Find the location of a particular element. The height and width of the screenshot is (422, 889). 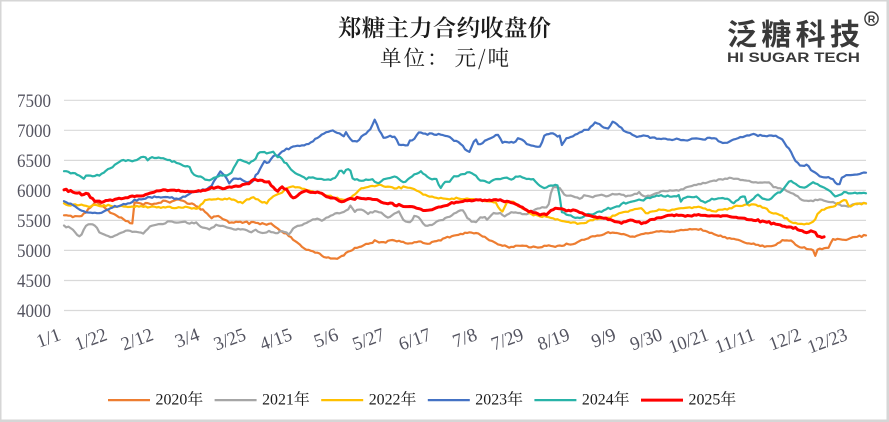

svg-text: 3/25 is located at coordinates (230, 339).